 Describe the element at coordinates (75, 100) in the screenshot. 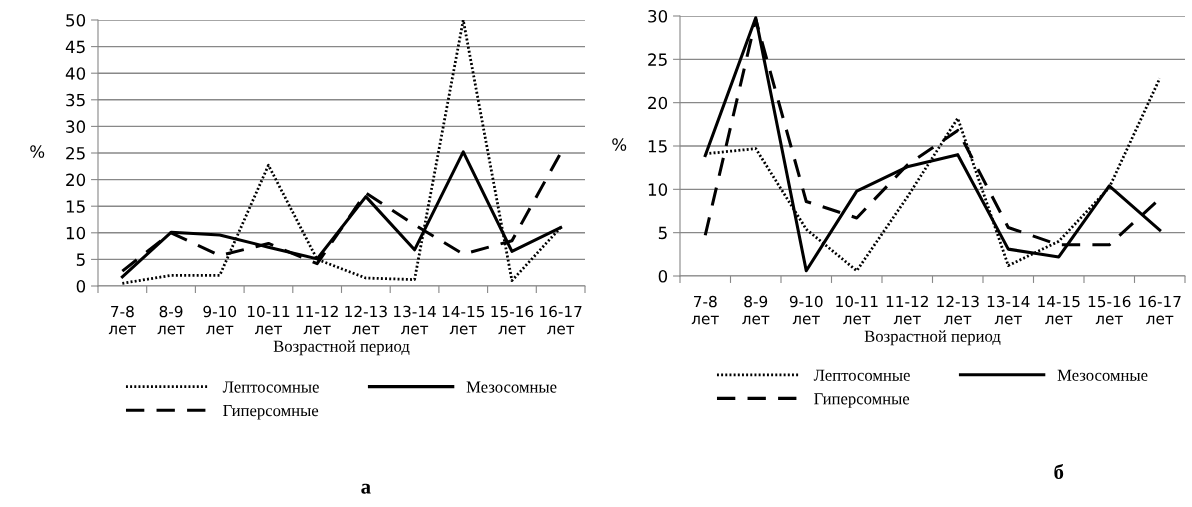

I see `y-tick-label: 35` at that location.